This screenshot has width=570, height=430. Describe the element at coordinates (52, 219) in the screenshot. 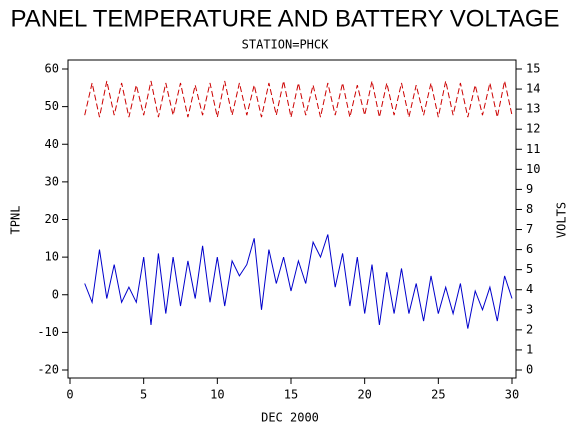

I see `y-tick-label: 20` at that location.